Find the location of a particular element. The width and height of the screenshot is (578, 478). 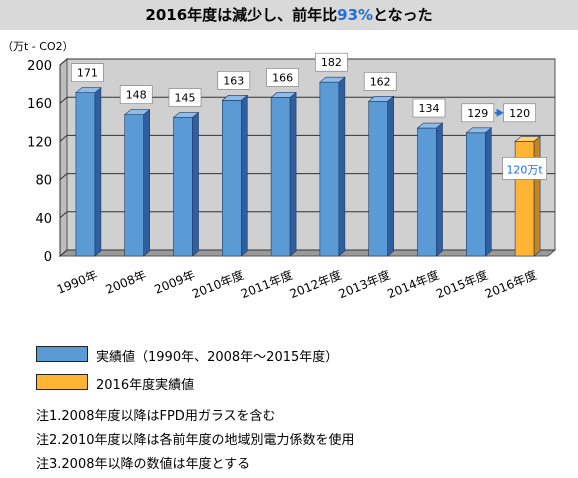

value-label-2012年度: 182 is located at coordinates (331, 62).